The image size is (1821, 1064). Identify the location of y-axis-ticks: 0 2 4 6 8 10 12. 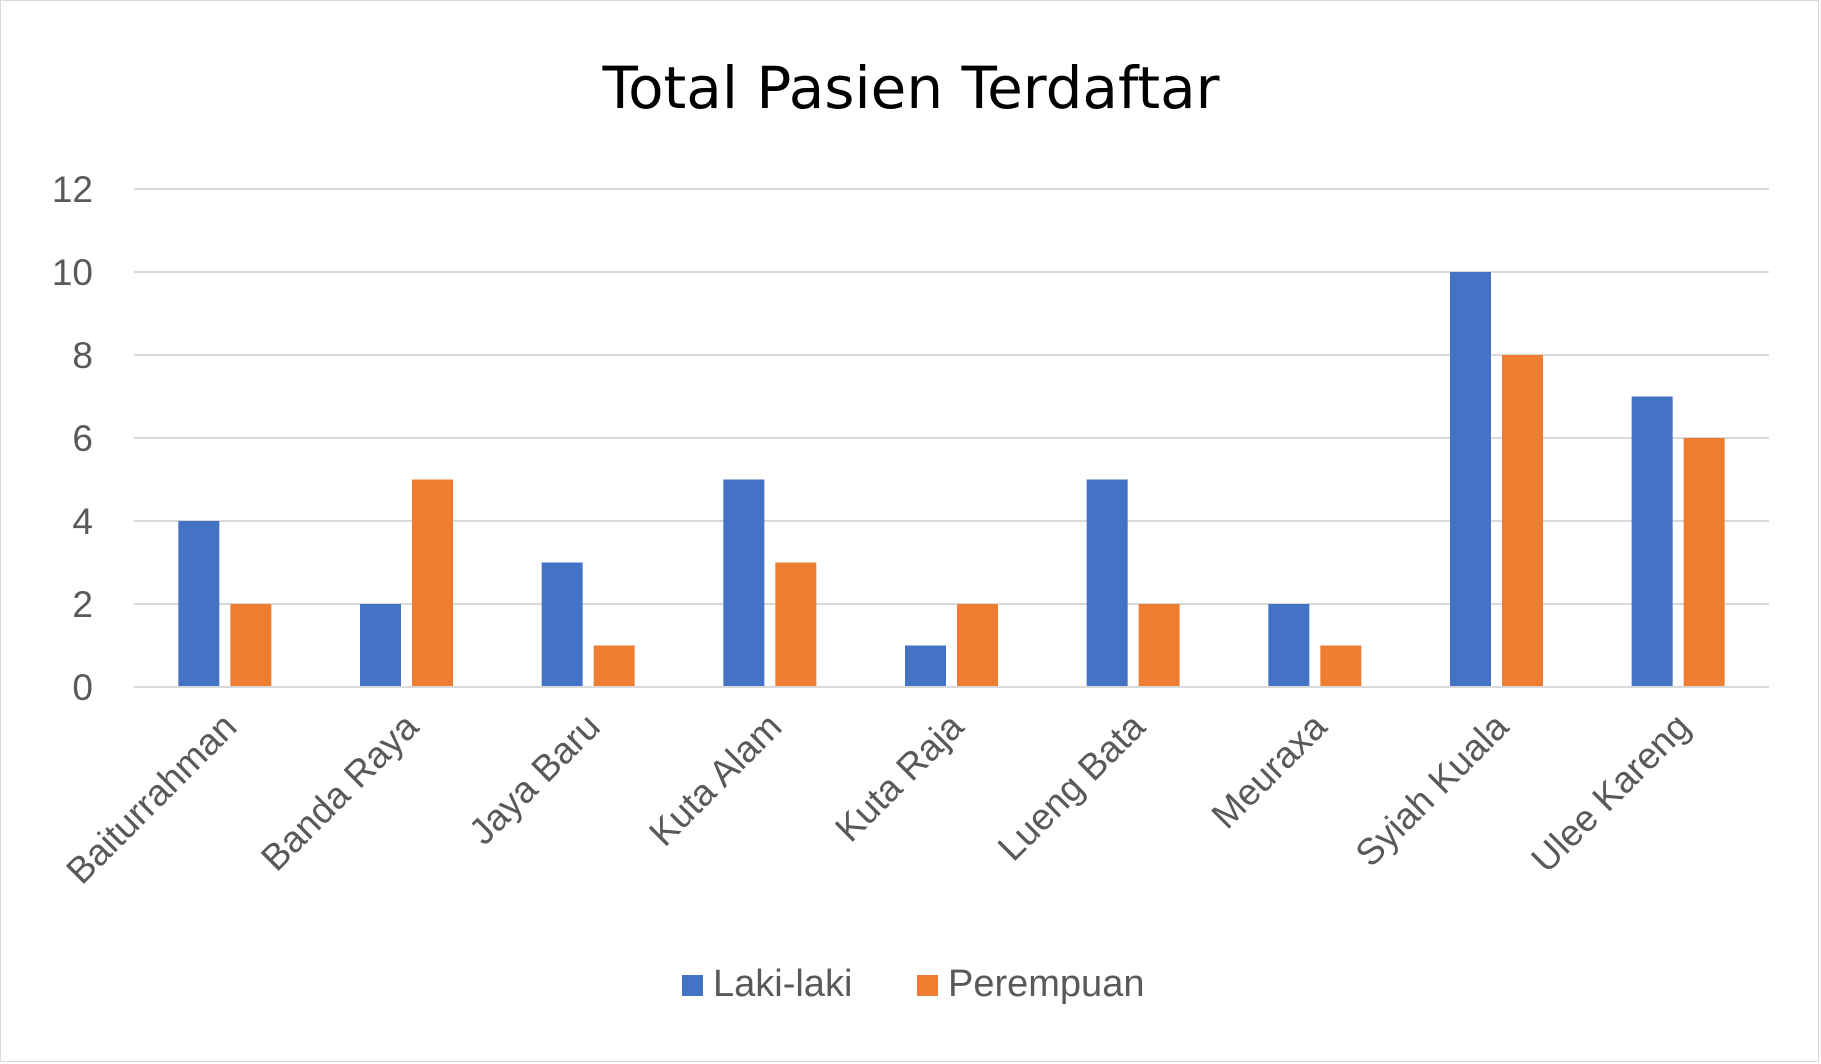
(72, 438).